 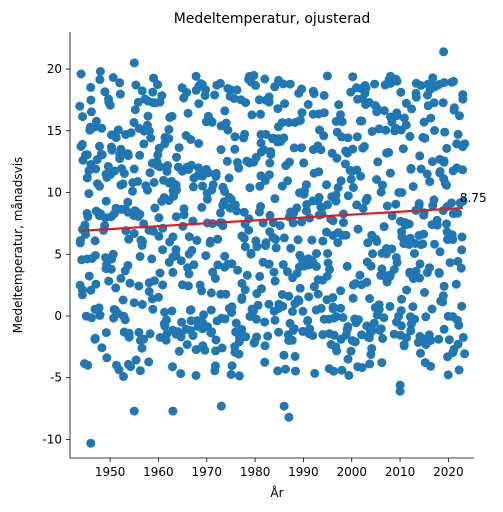 What do you see at coordinates (56, 254) in the screenshot?
I see `y-ticks: -10 -5 0 5 10 15 20` at bounding box center [56, 254].